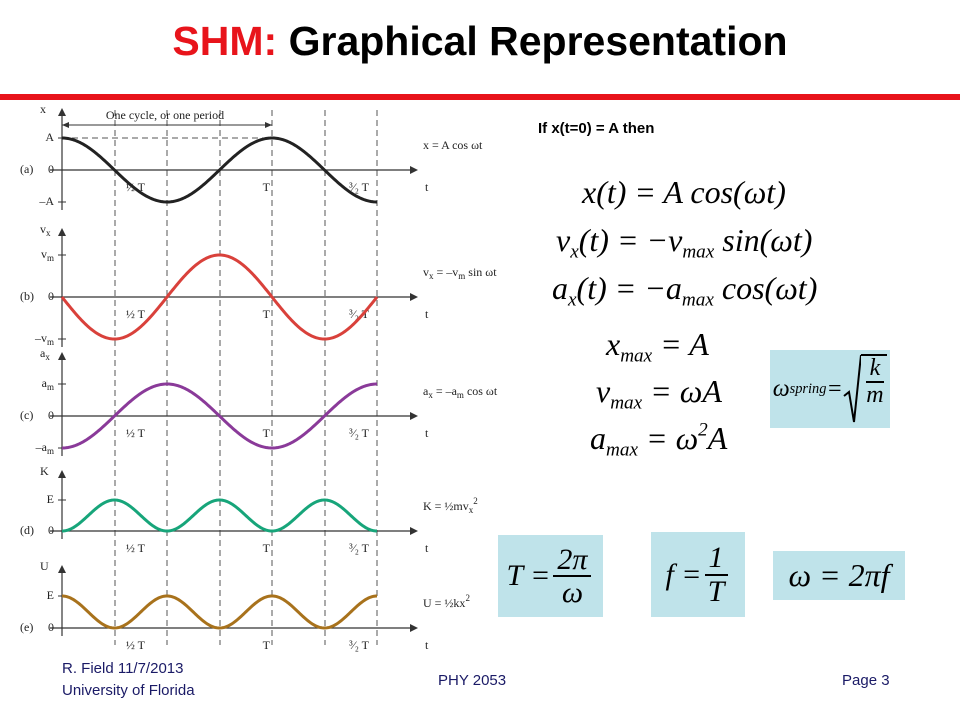 Image resolution: width=960 pixels, height=720 pixels. Describe the element at coordinates (43, 109) in the screenshot. I see `axis-variable: x` at that location.